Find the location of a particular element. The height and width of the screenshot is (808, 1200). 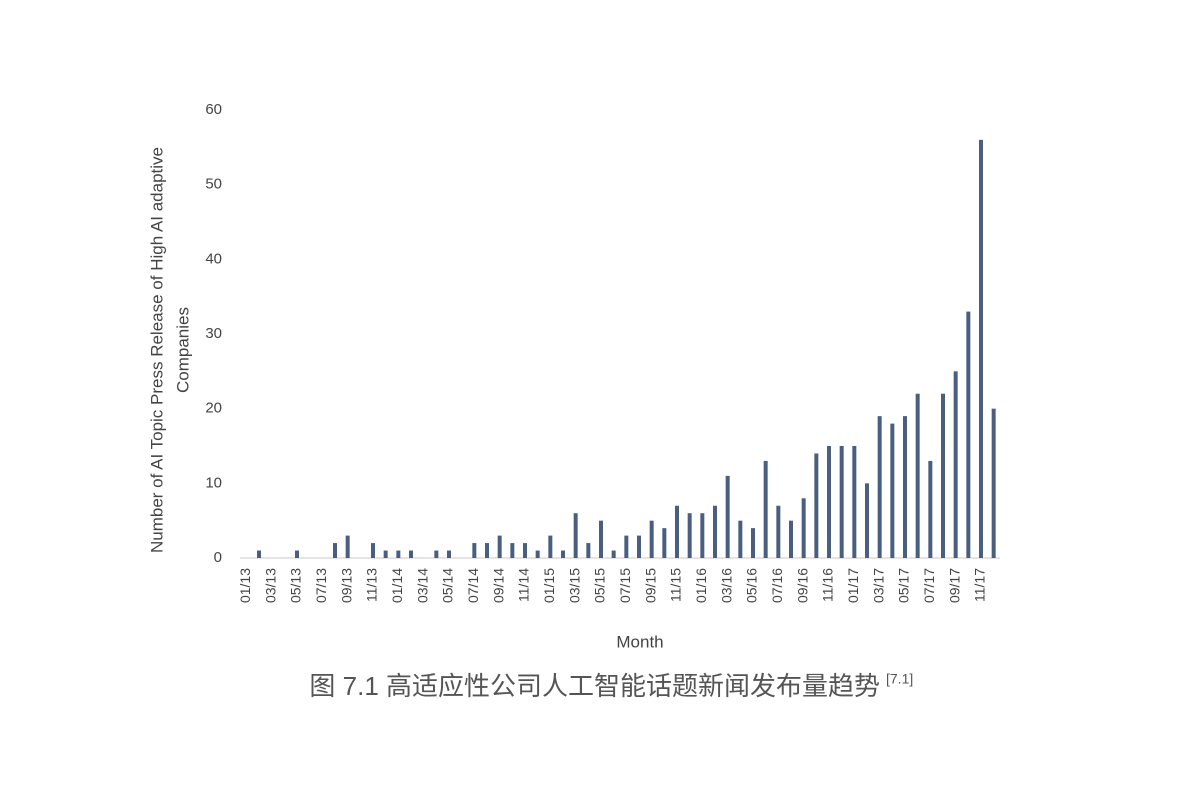

x-tick-group: 11/16 is located at coordinates (828, 585).